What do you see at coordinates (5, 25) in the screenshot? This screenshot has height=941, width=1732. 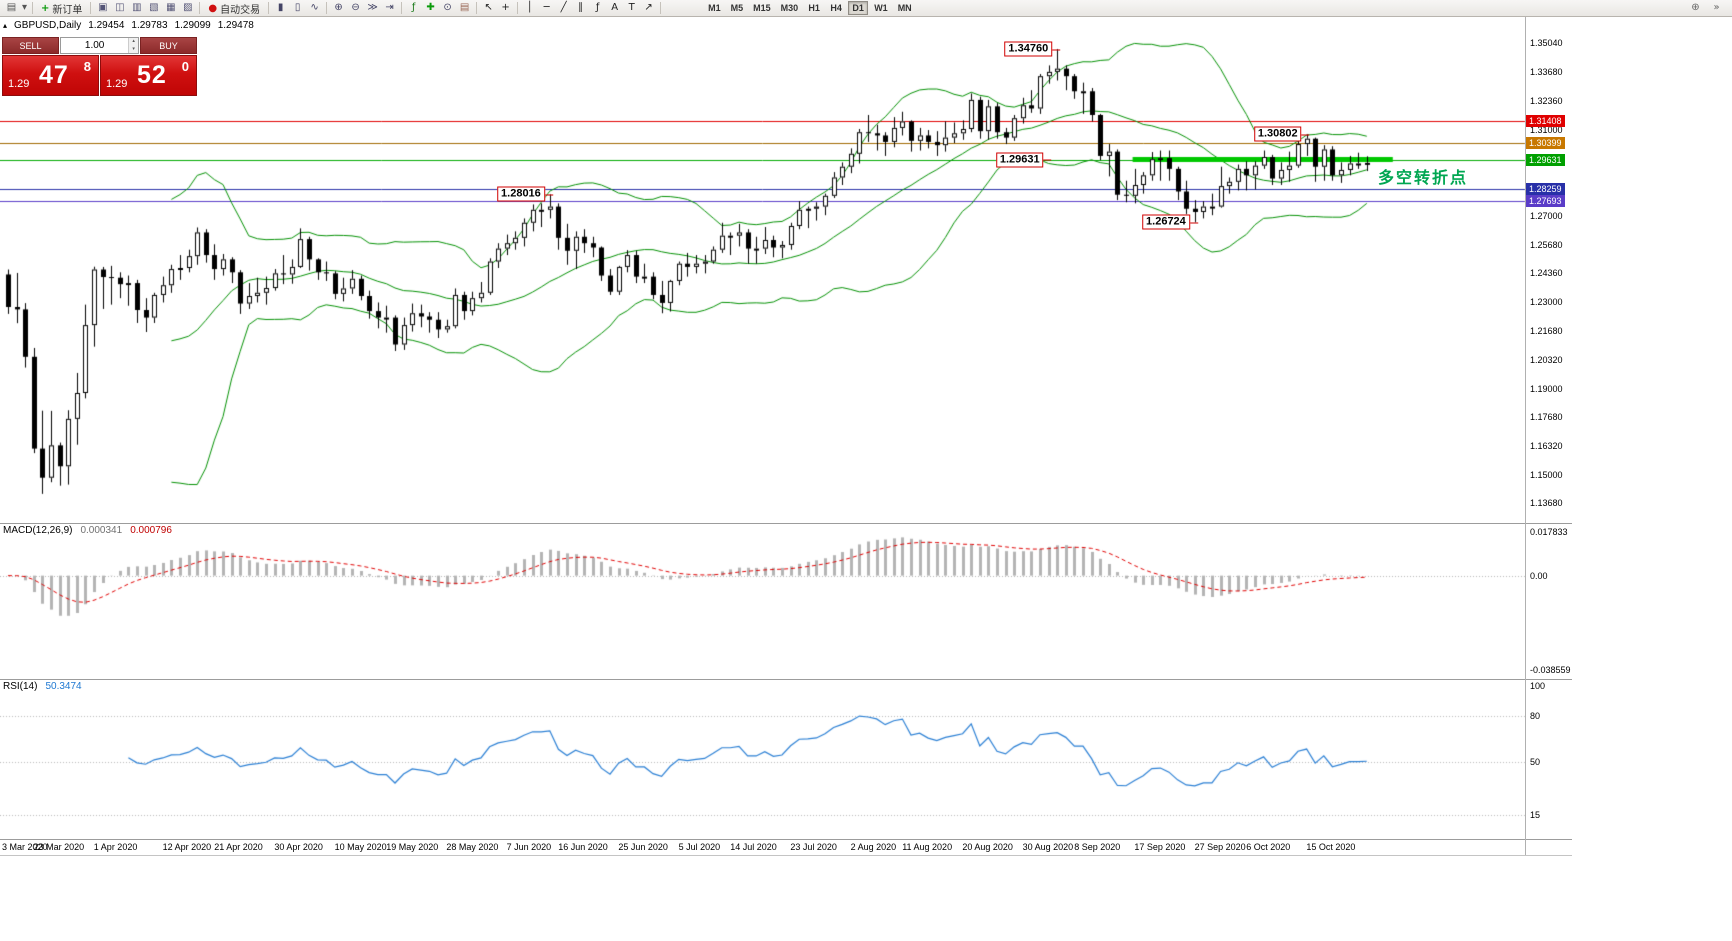 I see `oneclick-collapse-icon: ▴` at bounding box center [5, 25].